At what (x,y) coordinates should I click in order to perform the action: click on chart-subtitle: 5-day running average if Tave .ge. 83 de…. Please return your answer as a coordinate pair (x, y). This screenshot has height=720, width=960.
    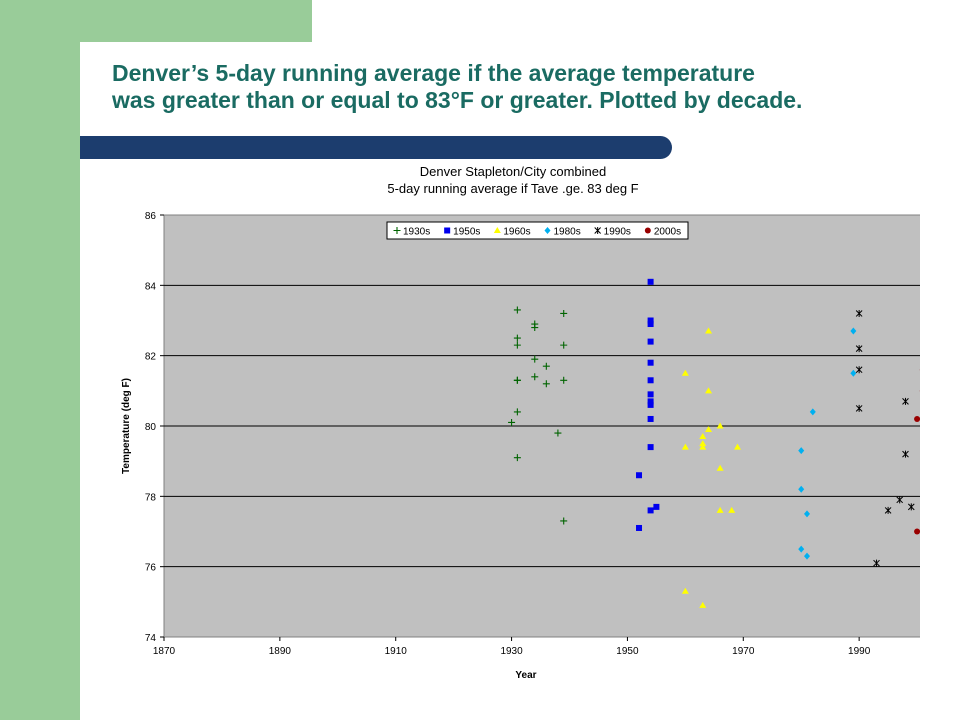
    Looking at the image, I should click on (512, 188).